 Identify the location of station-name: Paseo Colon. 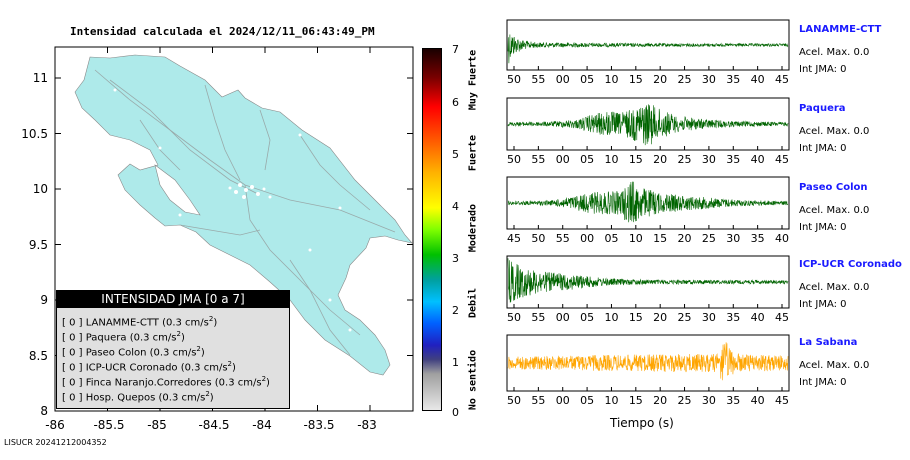
(833, 187).